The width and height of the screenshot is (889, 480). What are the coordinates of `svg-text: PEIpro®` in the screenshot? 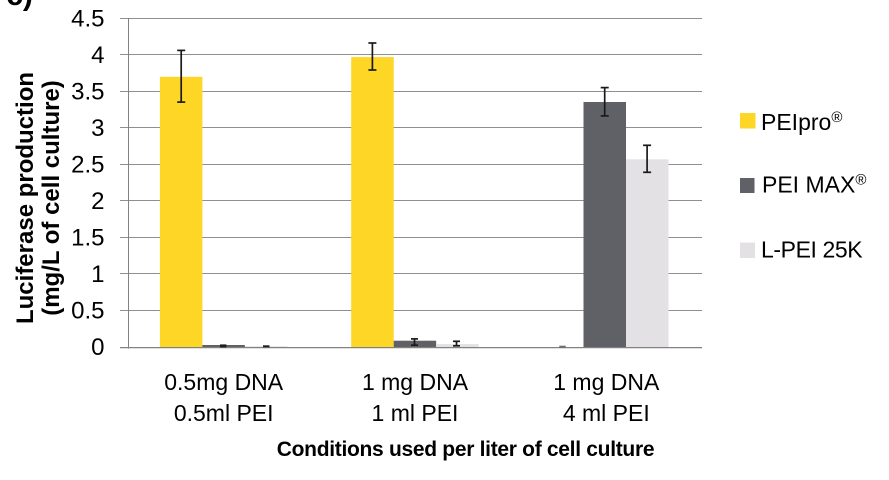 It's located at (801, 122).